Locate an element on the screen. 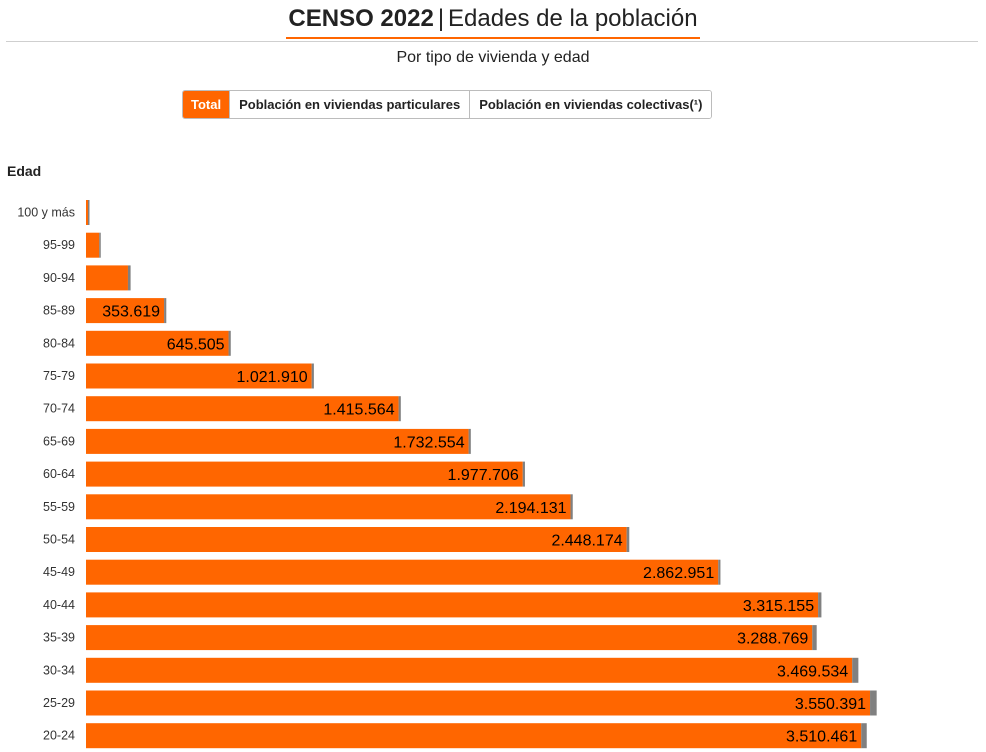 The height and width of the screenshot is (752, 986). category-label: 40-44 is located at coordinates (59, 605).